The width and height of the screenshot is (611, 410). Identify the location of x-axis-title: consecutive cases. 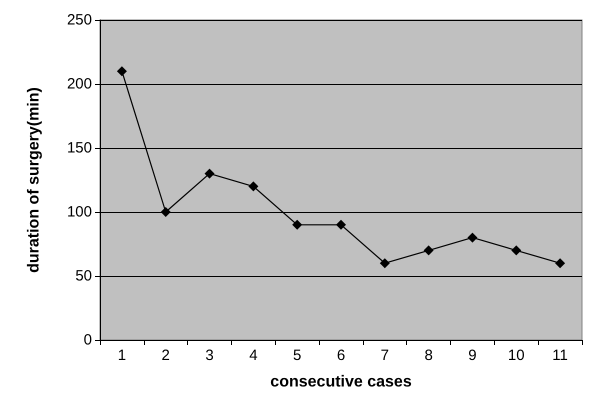
(341, 382).